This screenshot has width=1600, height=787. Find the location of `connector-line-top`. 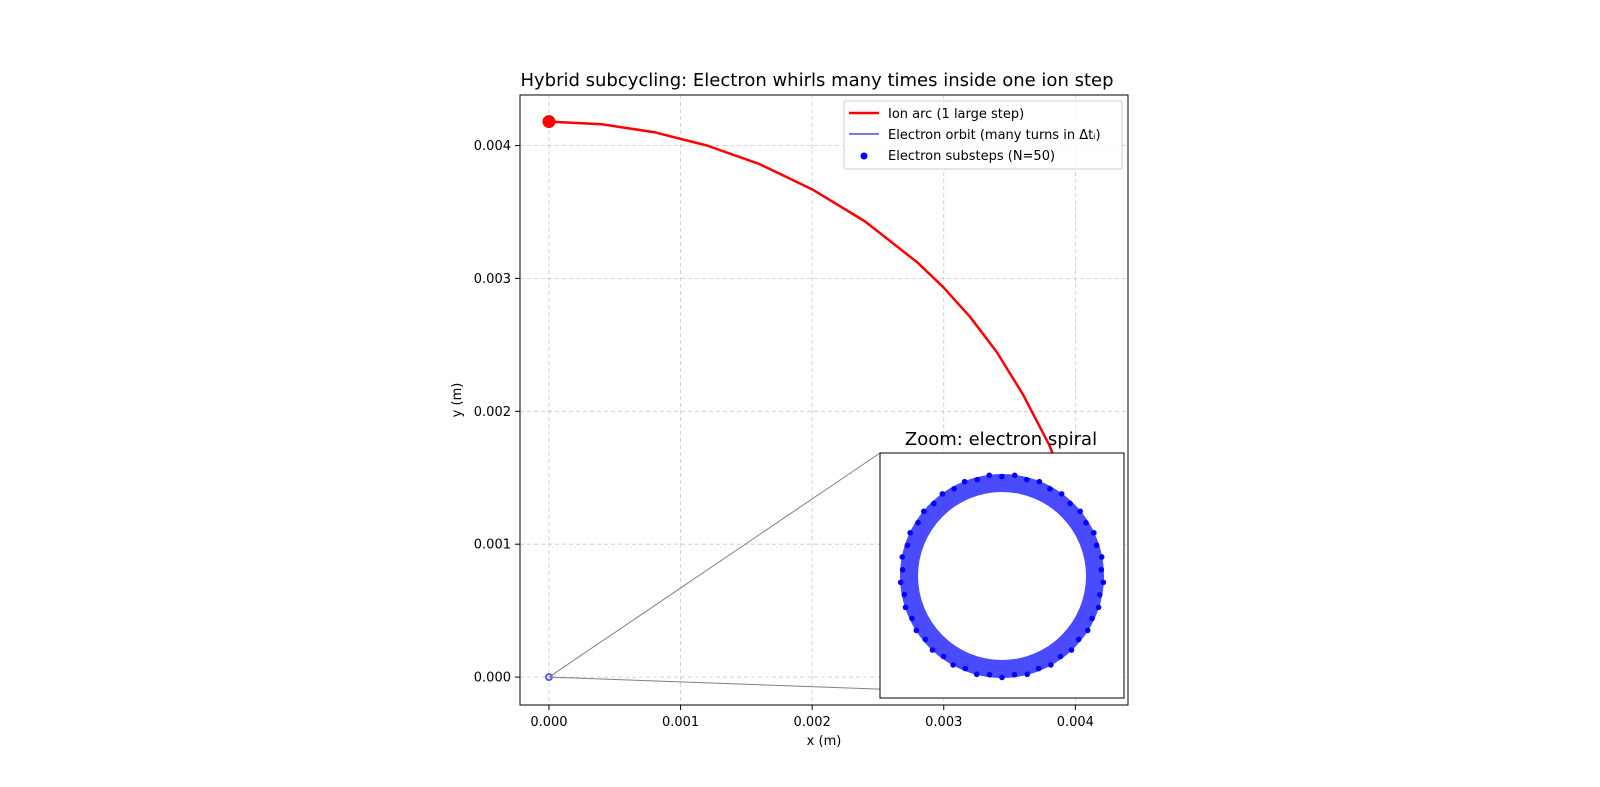

connector-line-top is located at coordinates (714, 565).